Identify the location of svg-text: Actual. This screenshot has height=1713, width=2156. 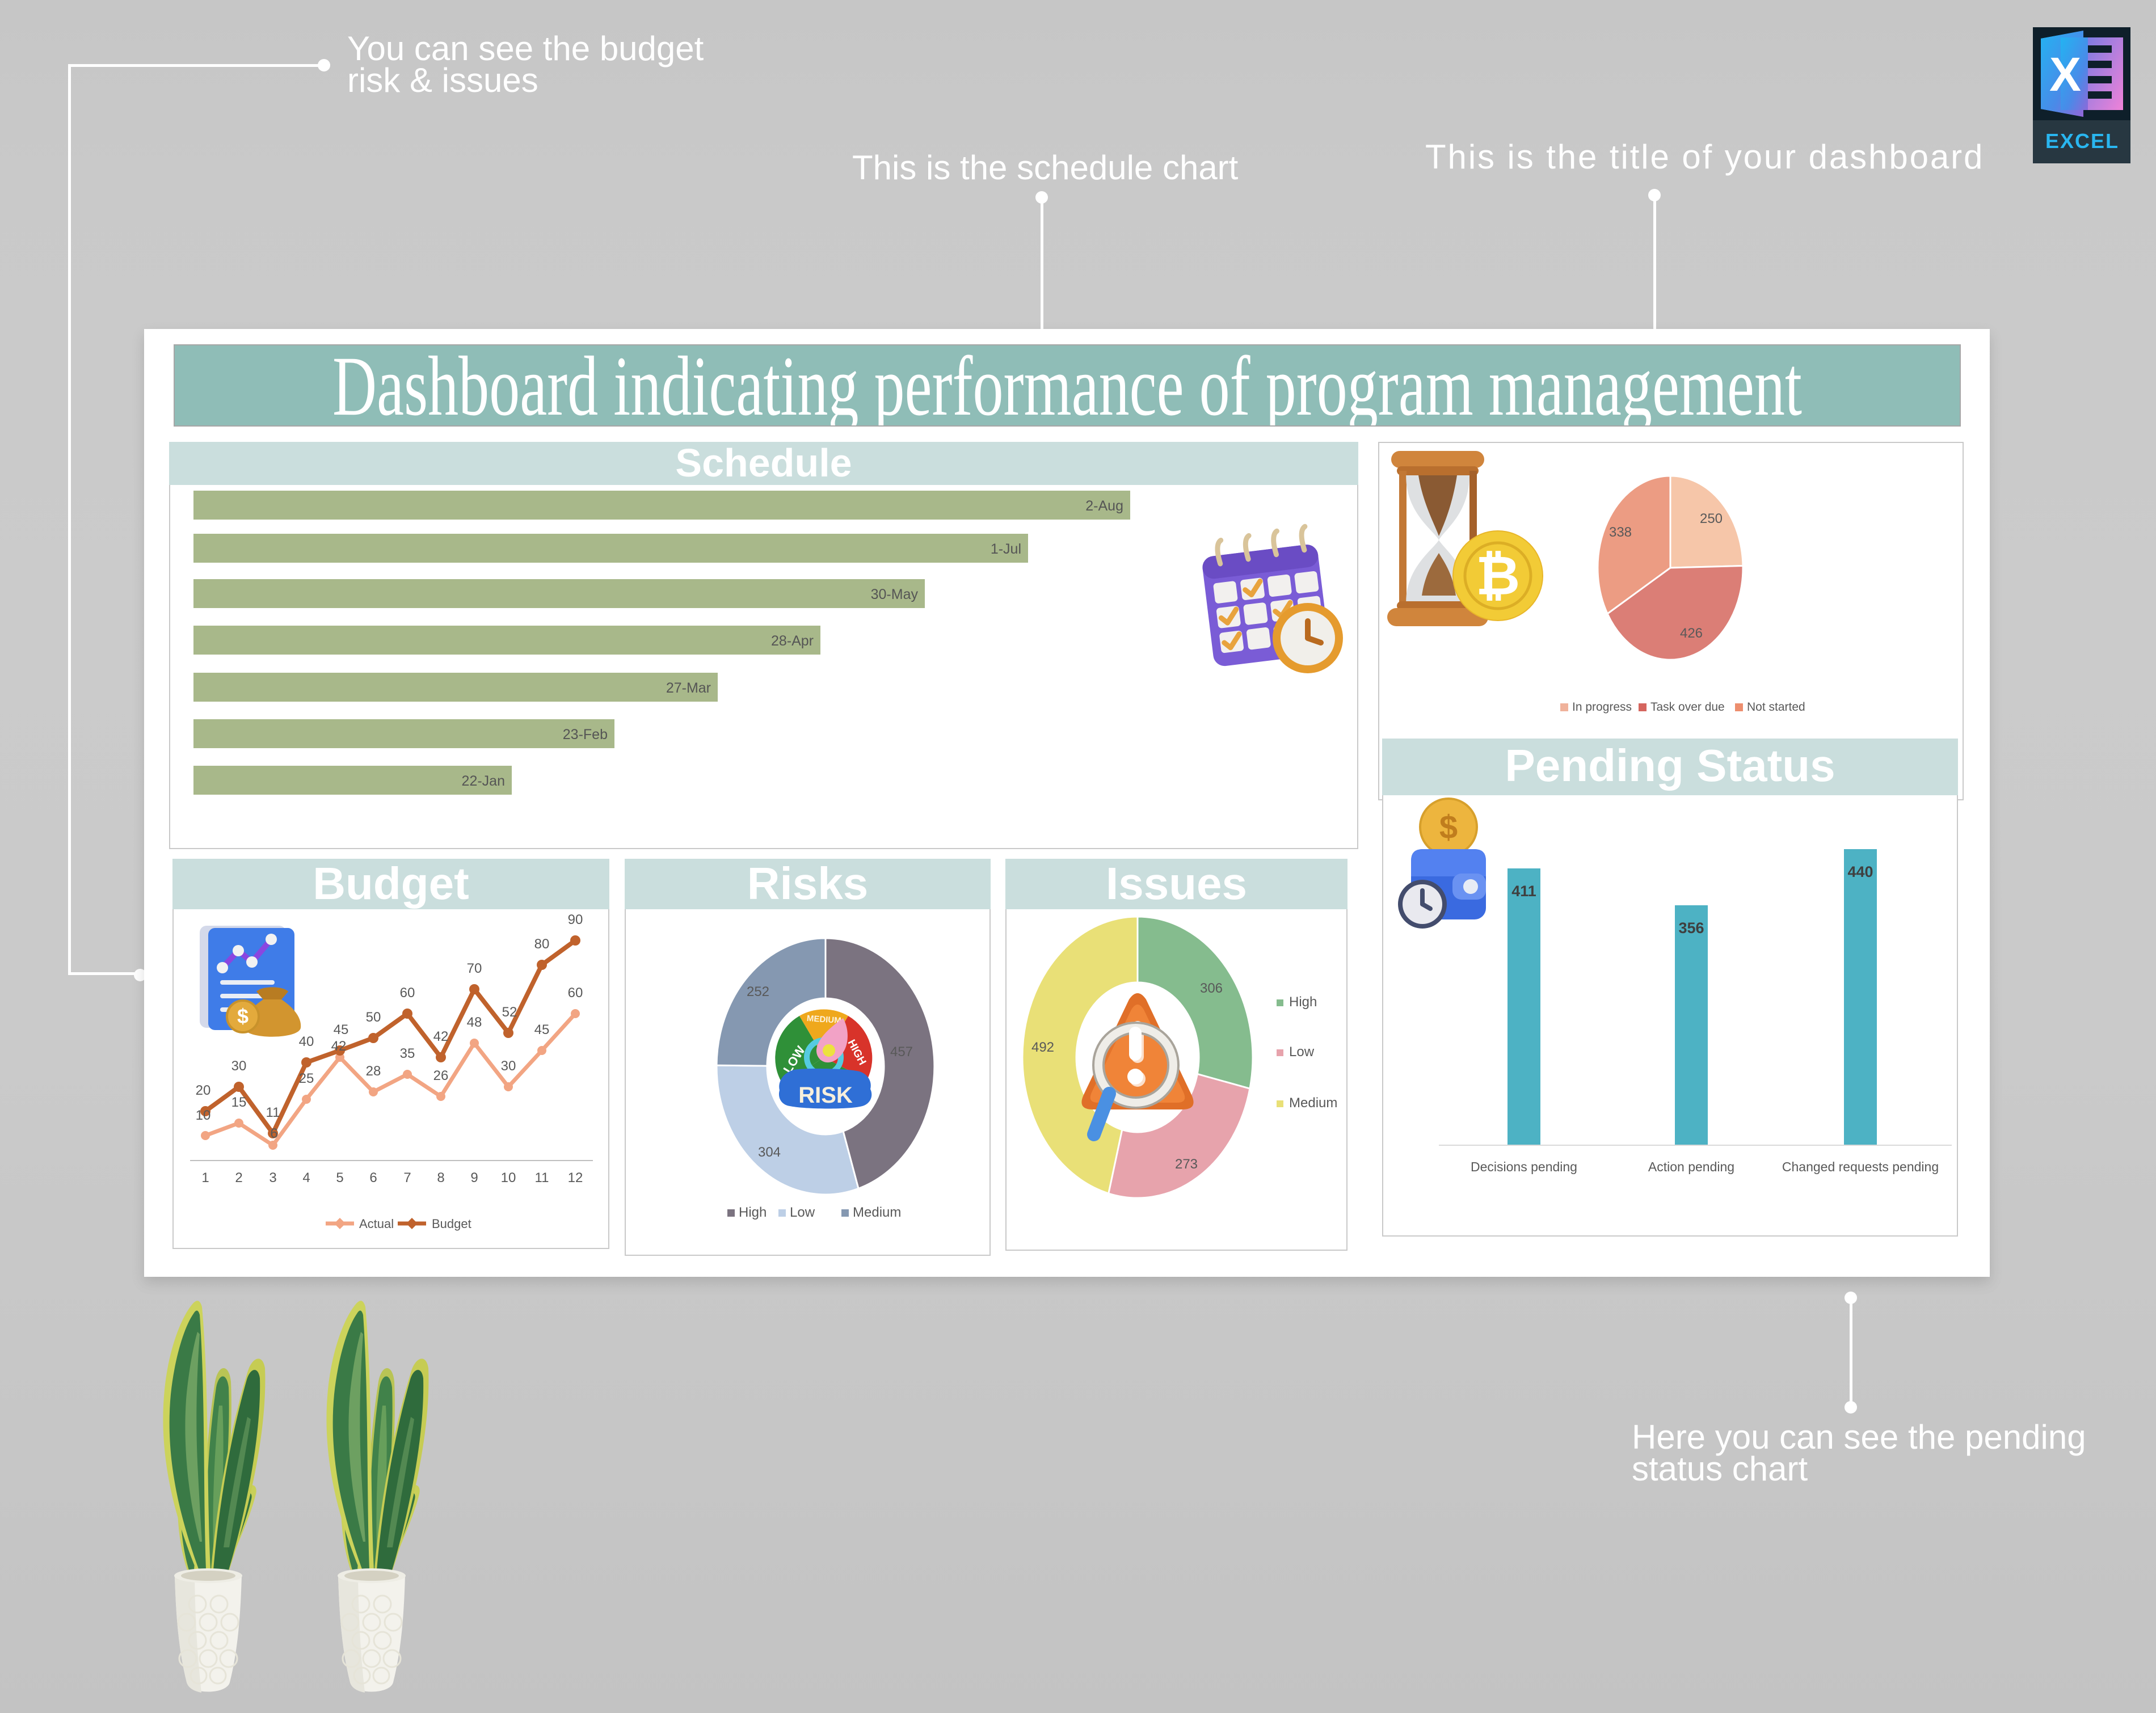
(377, 1224).